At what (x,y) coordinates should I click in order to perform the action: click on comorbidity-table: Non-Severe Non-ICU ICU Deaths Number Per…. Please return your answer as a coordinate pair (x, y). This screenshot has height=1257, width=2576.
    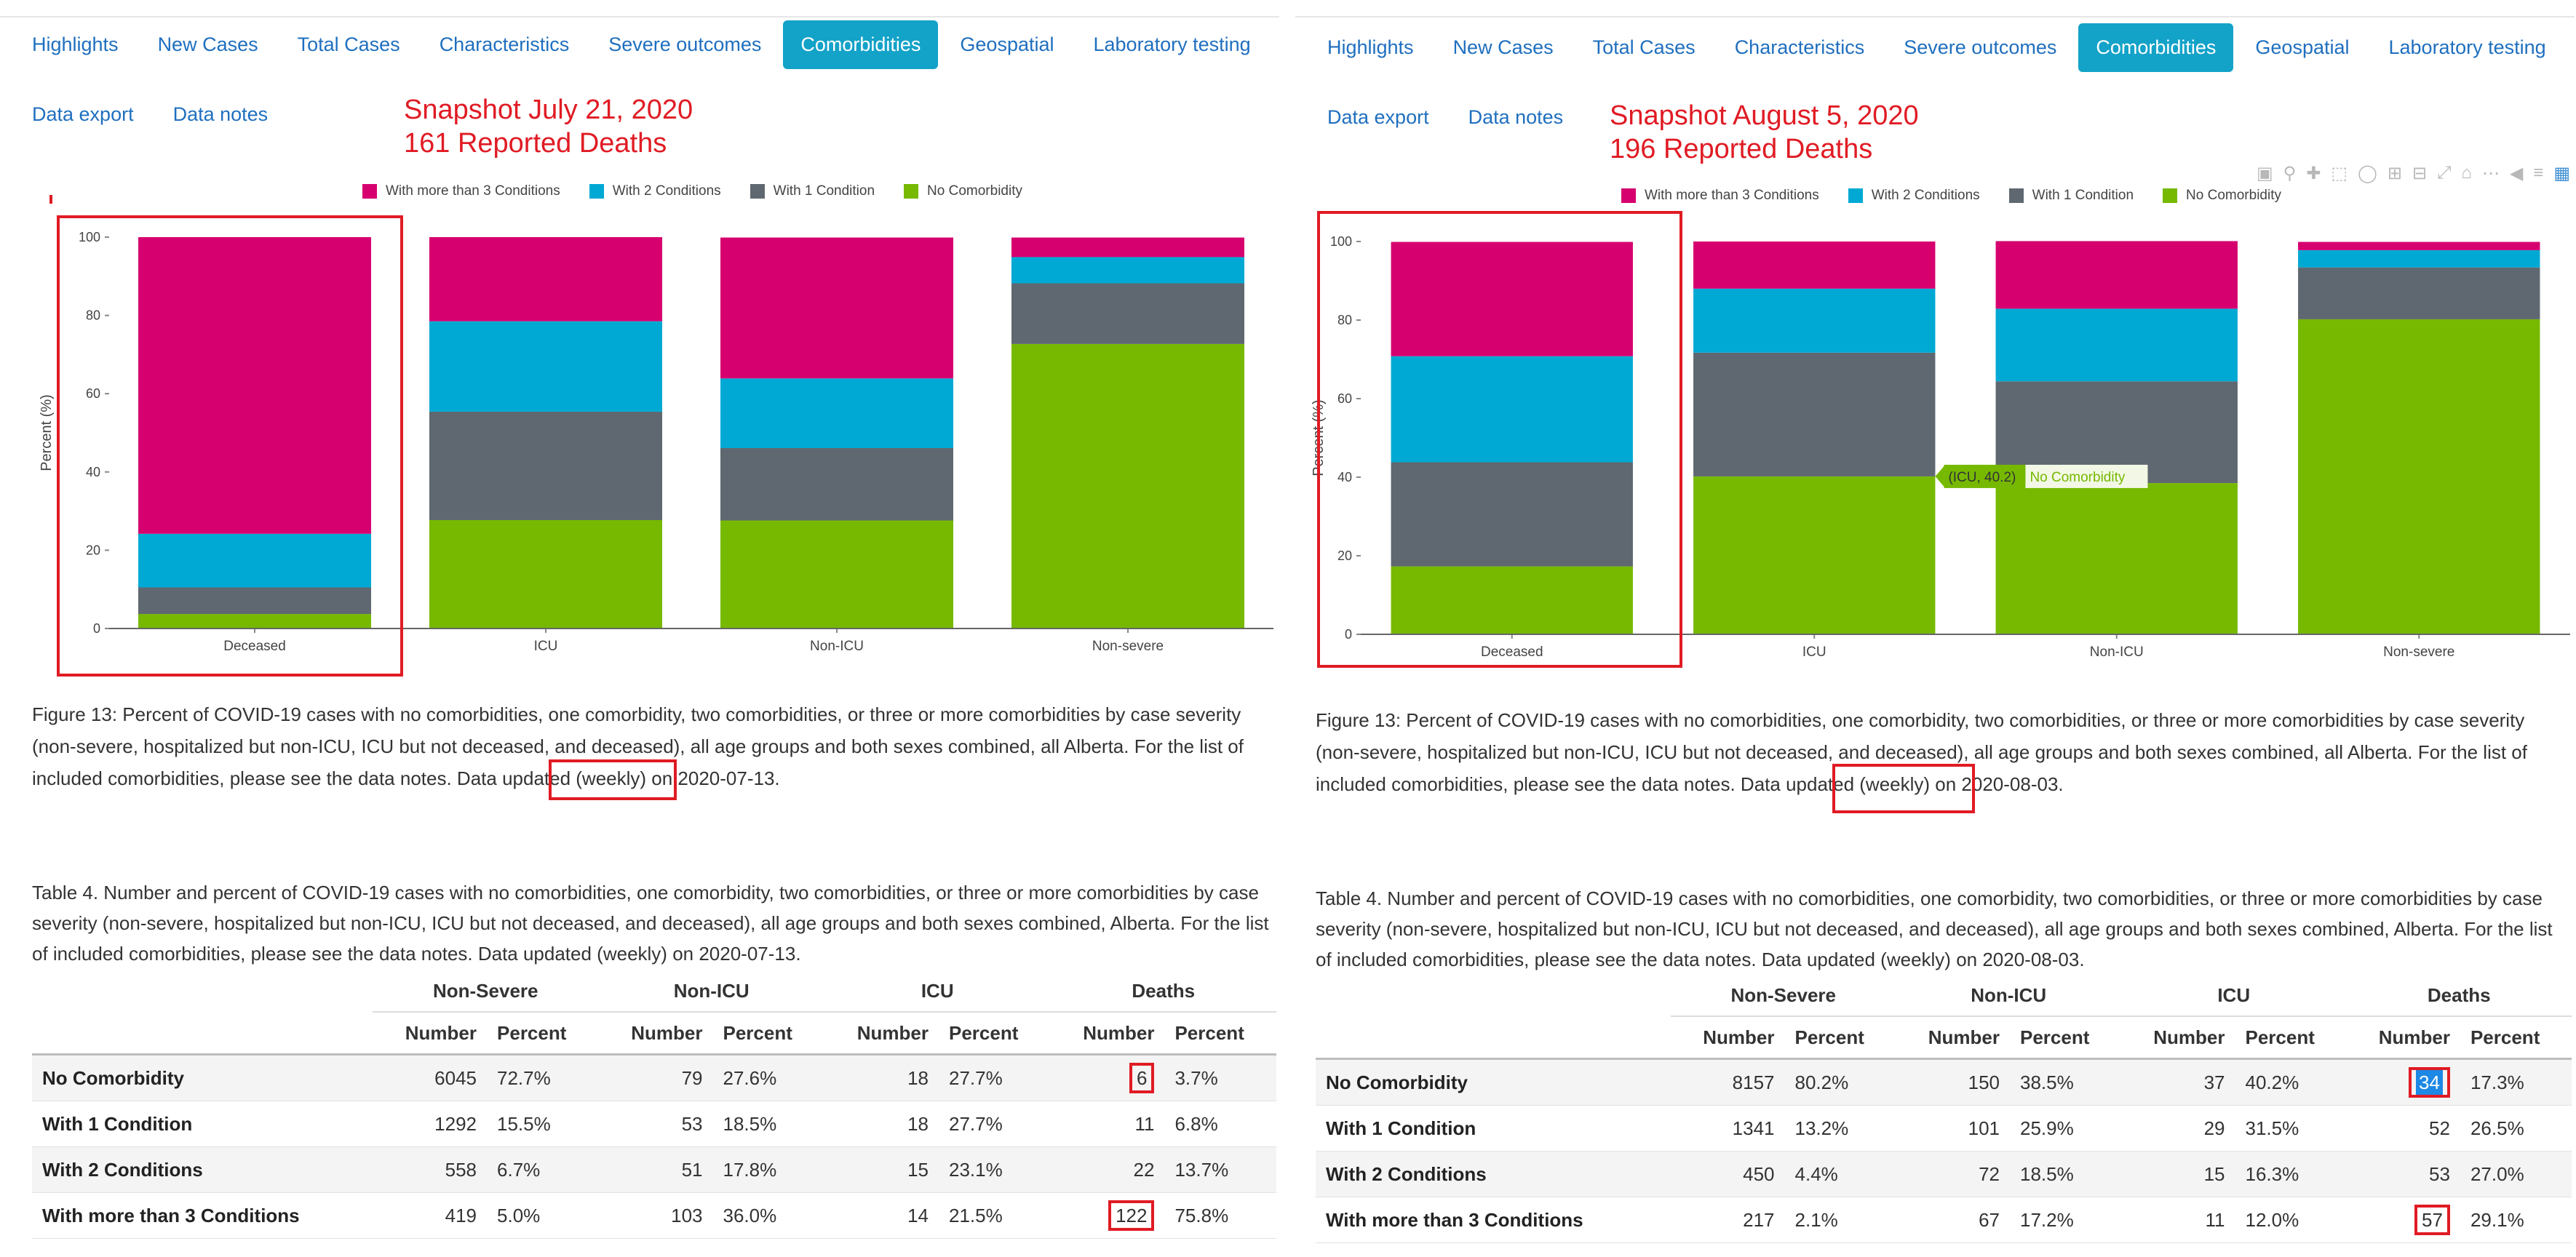
    Looking at the image, I should click on (654, 1104).